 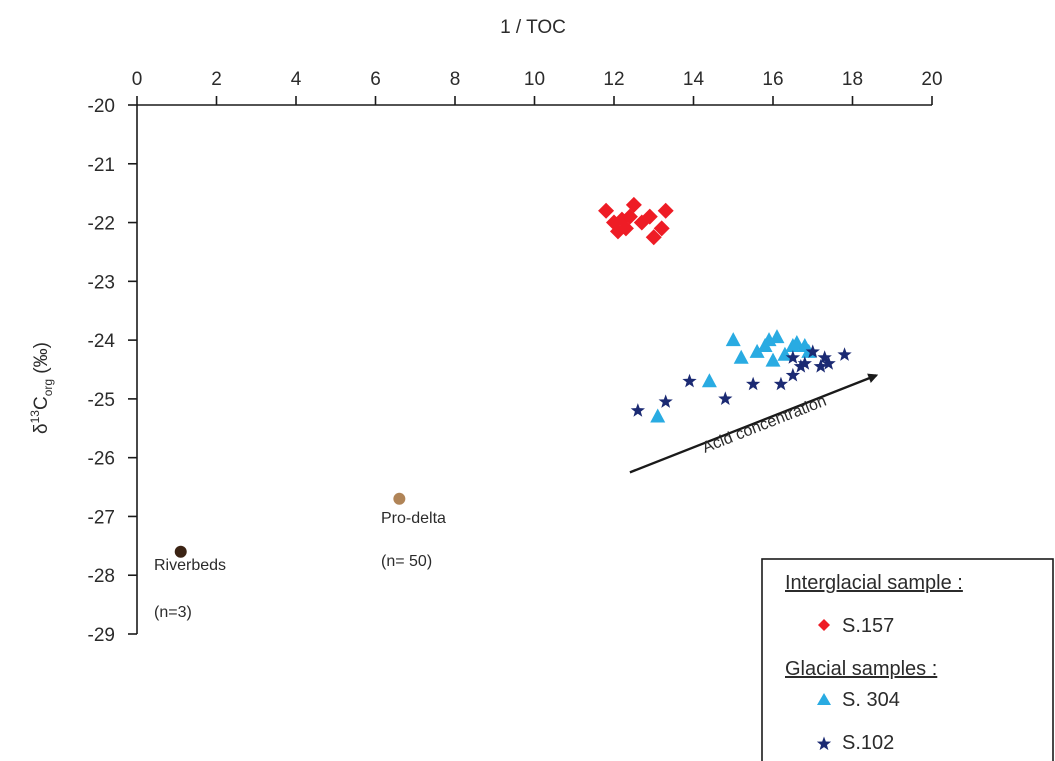 I want to click on riverbeds-n-label: (n=3), so click(x=173, y=612).